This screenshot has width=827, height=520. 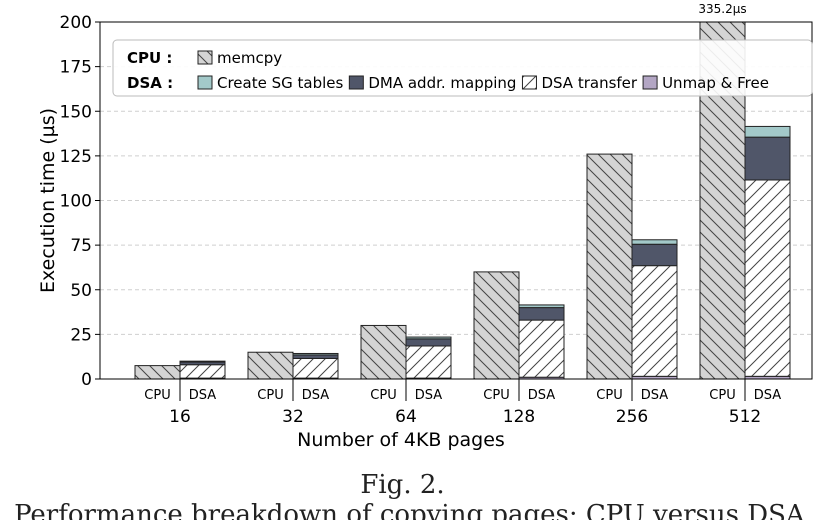 I want to click on x-tick-label: 128, so click(x=519, y=417).